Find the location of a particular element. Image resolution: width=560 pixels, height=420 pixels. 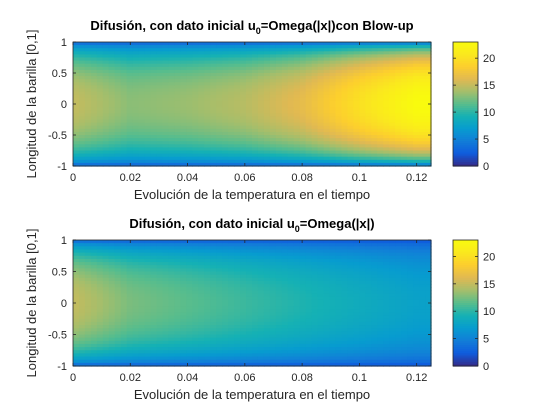

colorbar-step is located at coordinates (465, 91).